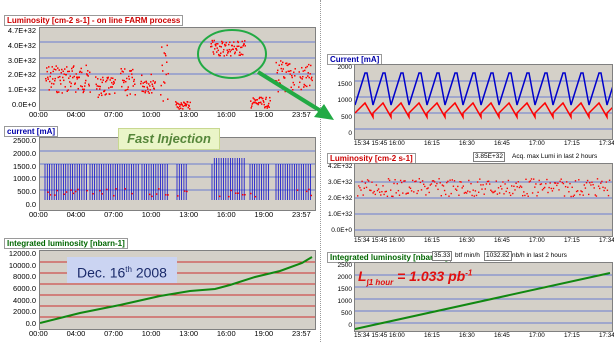 The width and height of the screenshot is (614, 342). Describe the element at coordinates (350, 133) in the screenshot. I see `yR1-tick: 0` at that location.